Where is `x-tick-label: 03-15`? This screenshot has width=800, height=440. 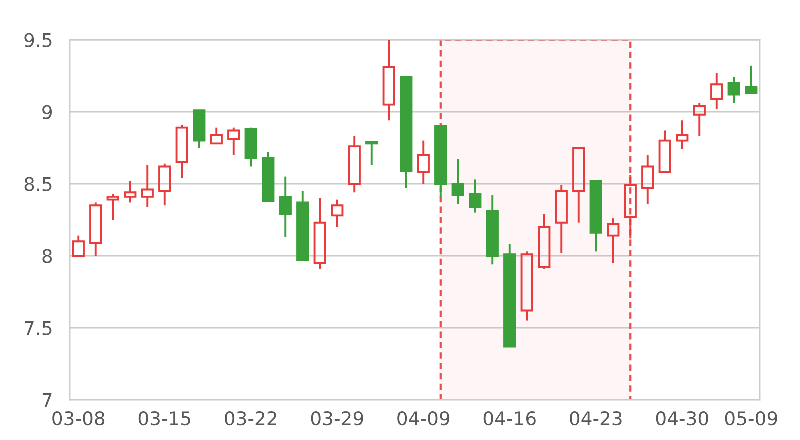 x-tick-label: 03-15 is located at coordinates (164, 418).